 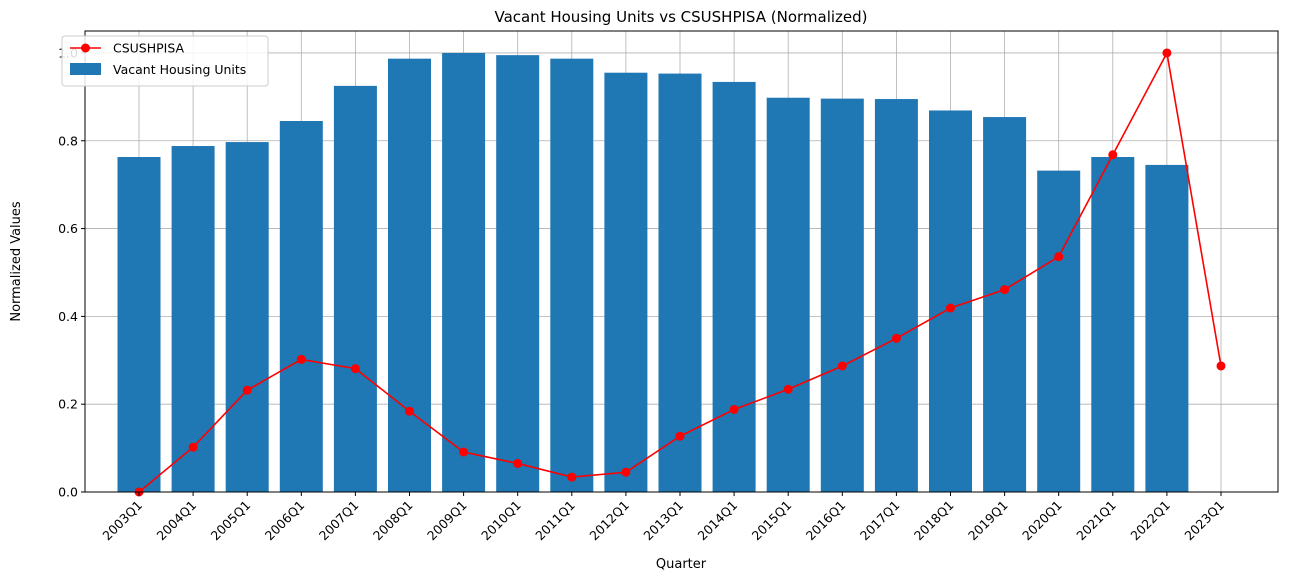 I want to click on y-tick-label: 0.6, so click(x=68, y=228).